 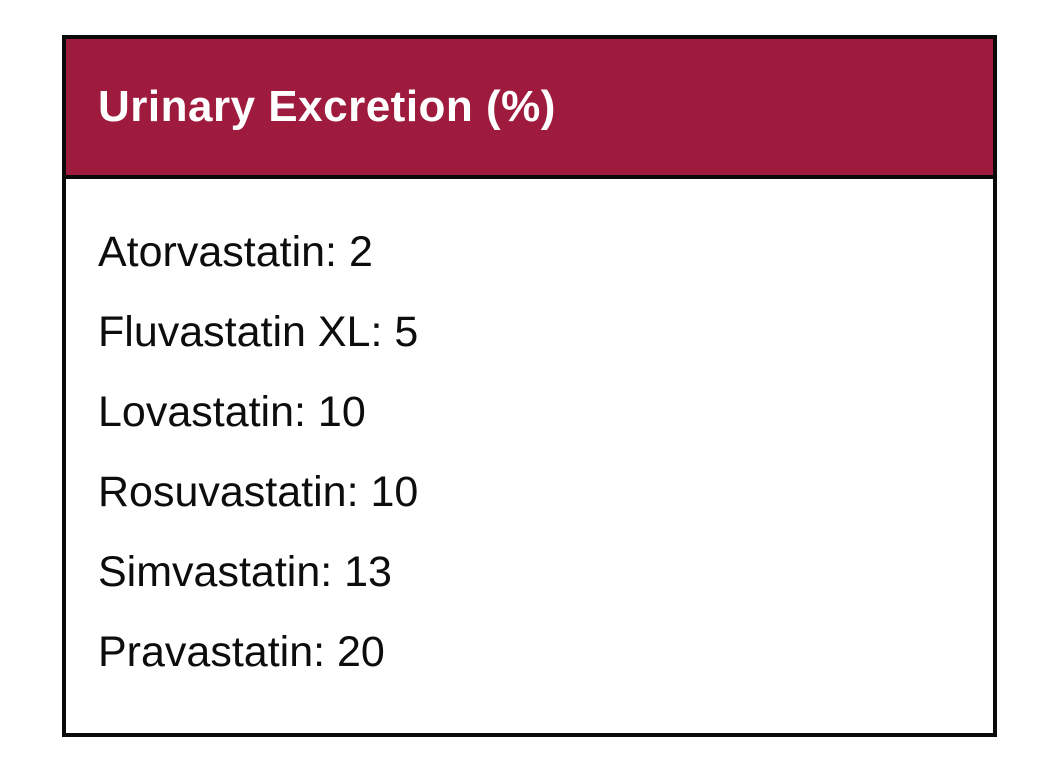 What do you see at coordinates (327, 106) in the screenshot?
I see `card-title: Urinary Excretion (%)` at bounding box center [327, 106].